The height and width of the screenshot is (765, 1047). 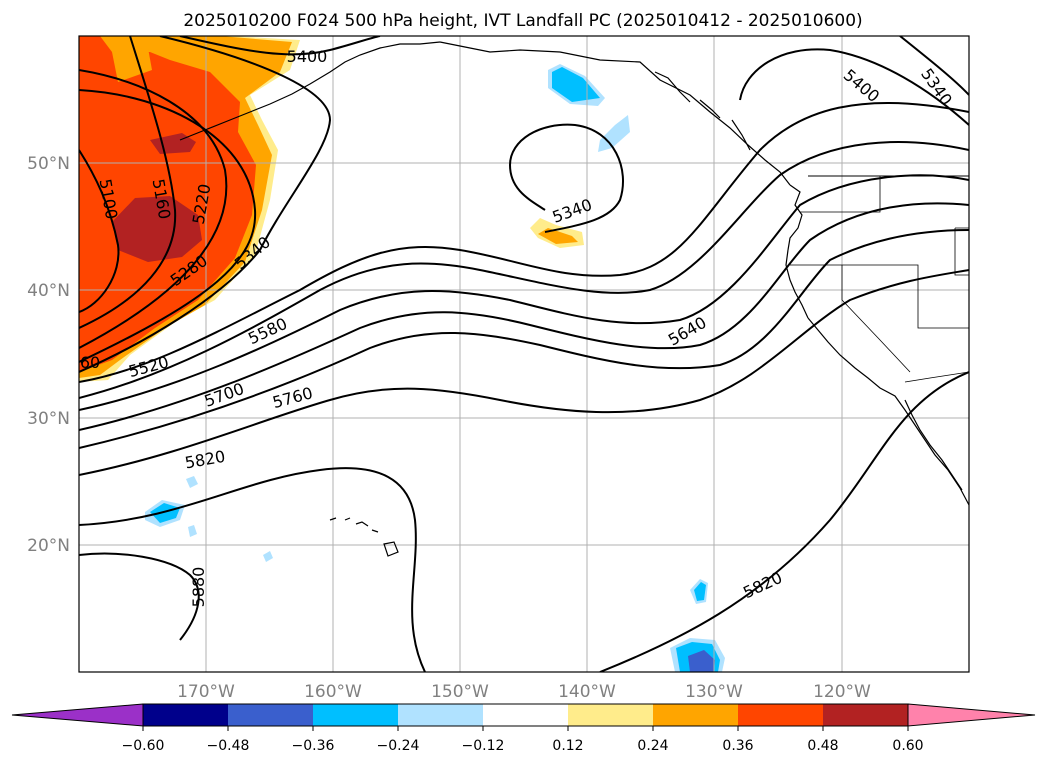 I want to click on lon-label-160w: 160°W, so click(x=333, y=692).